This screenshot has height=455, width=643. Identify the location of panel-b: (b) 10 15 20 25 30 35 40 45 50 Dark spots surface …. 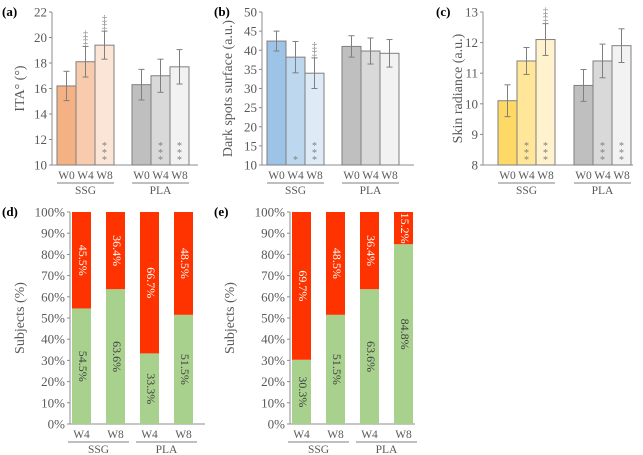
(314, 100).